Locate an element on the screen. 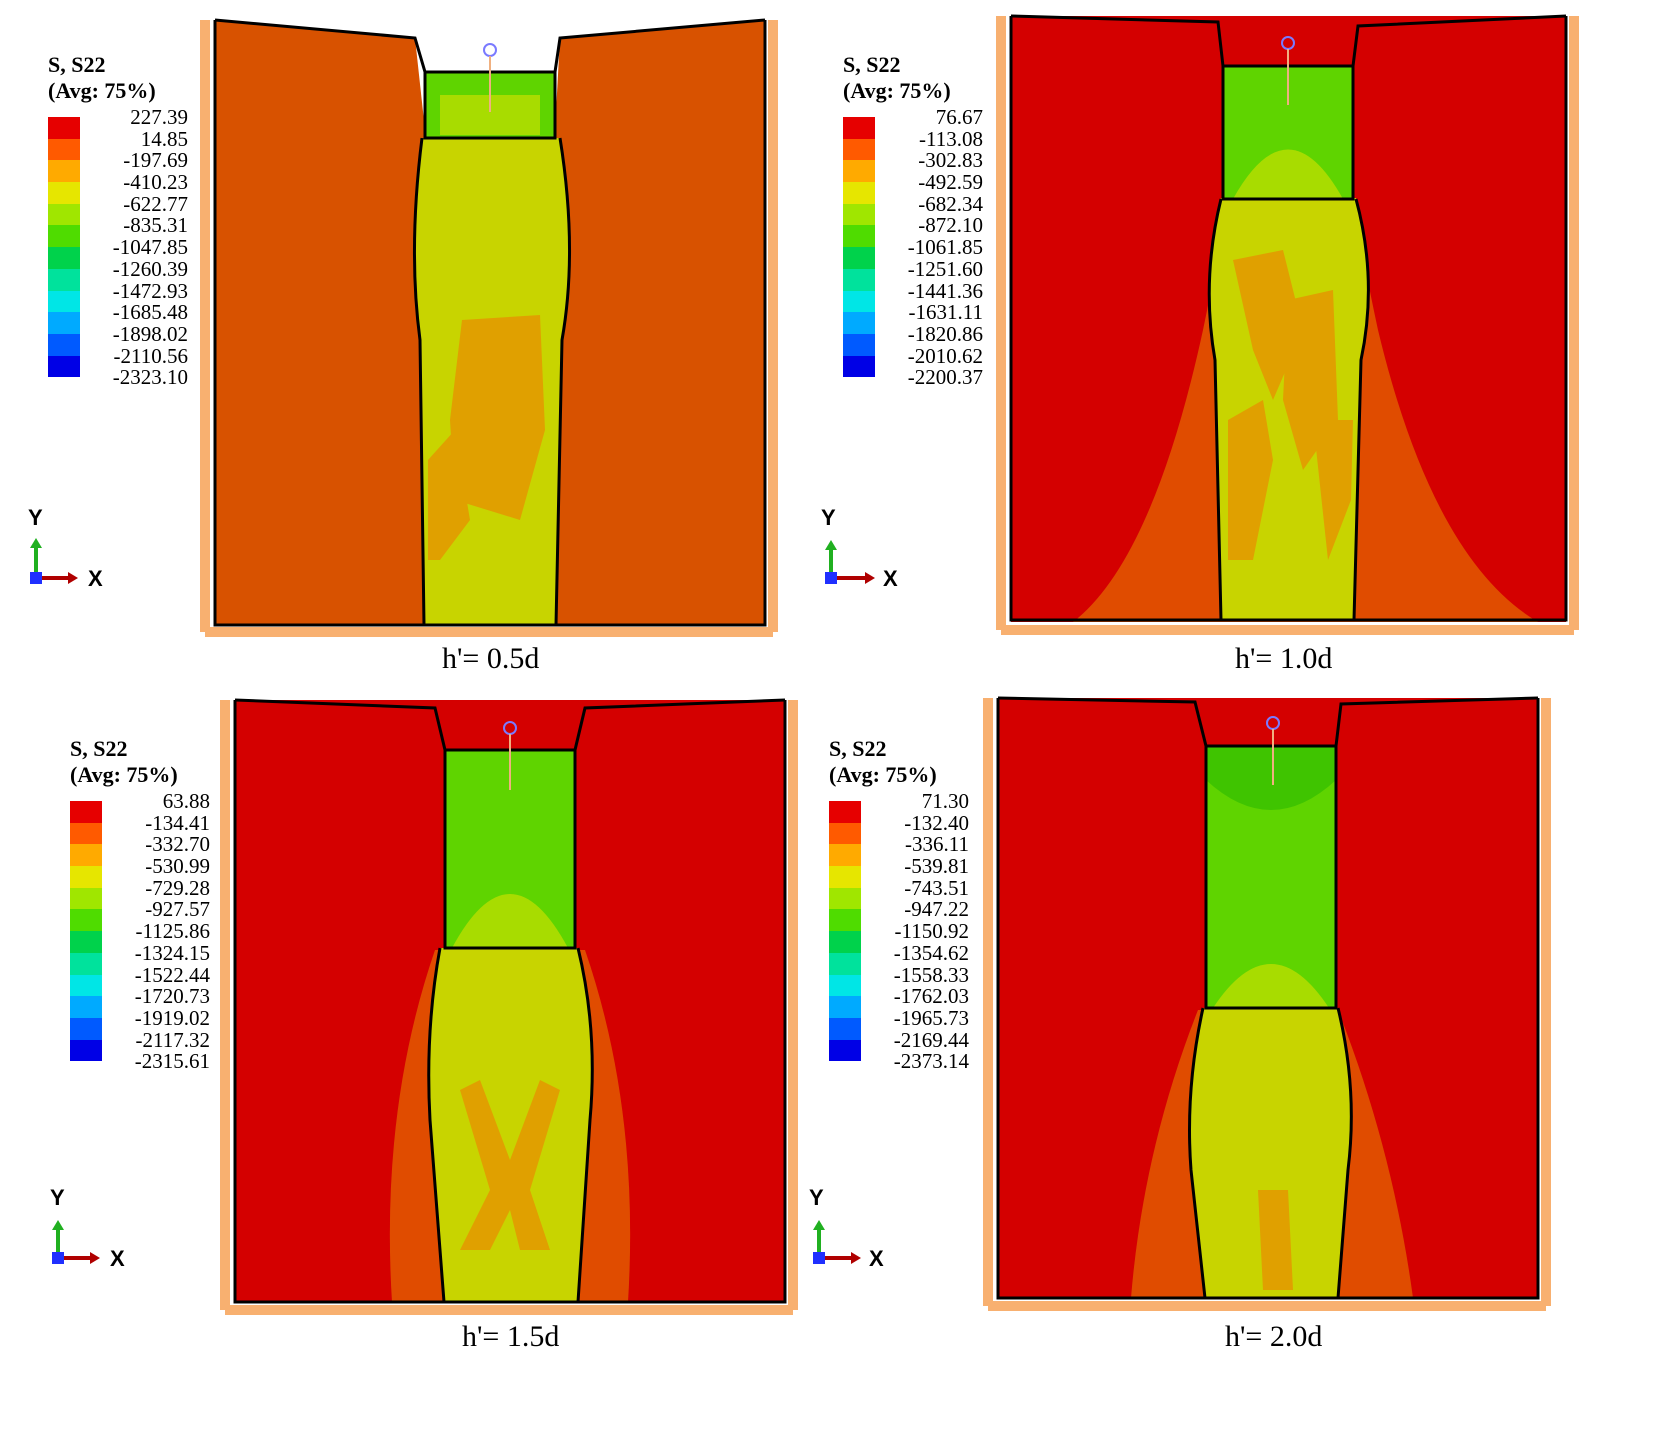 The image size is (1666, 1446). legend-value: -410.23 is located at coordinates (155, 182).